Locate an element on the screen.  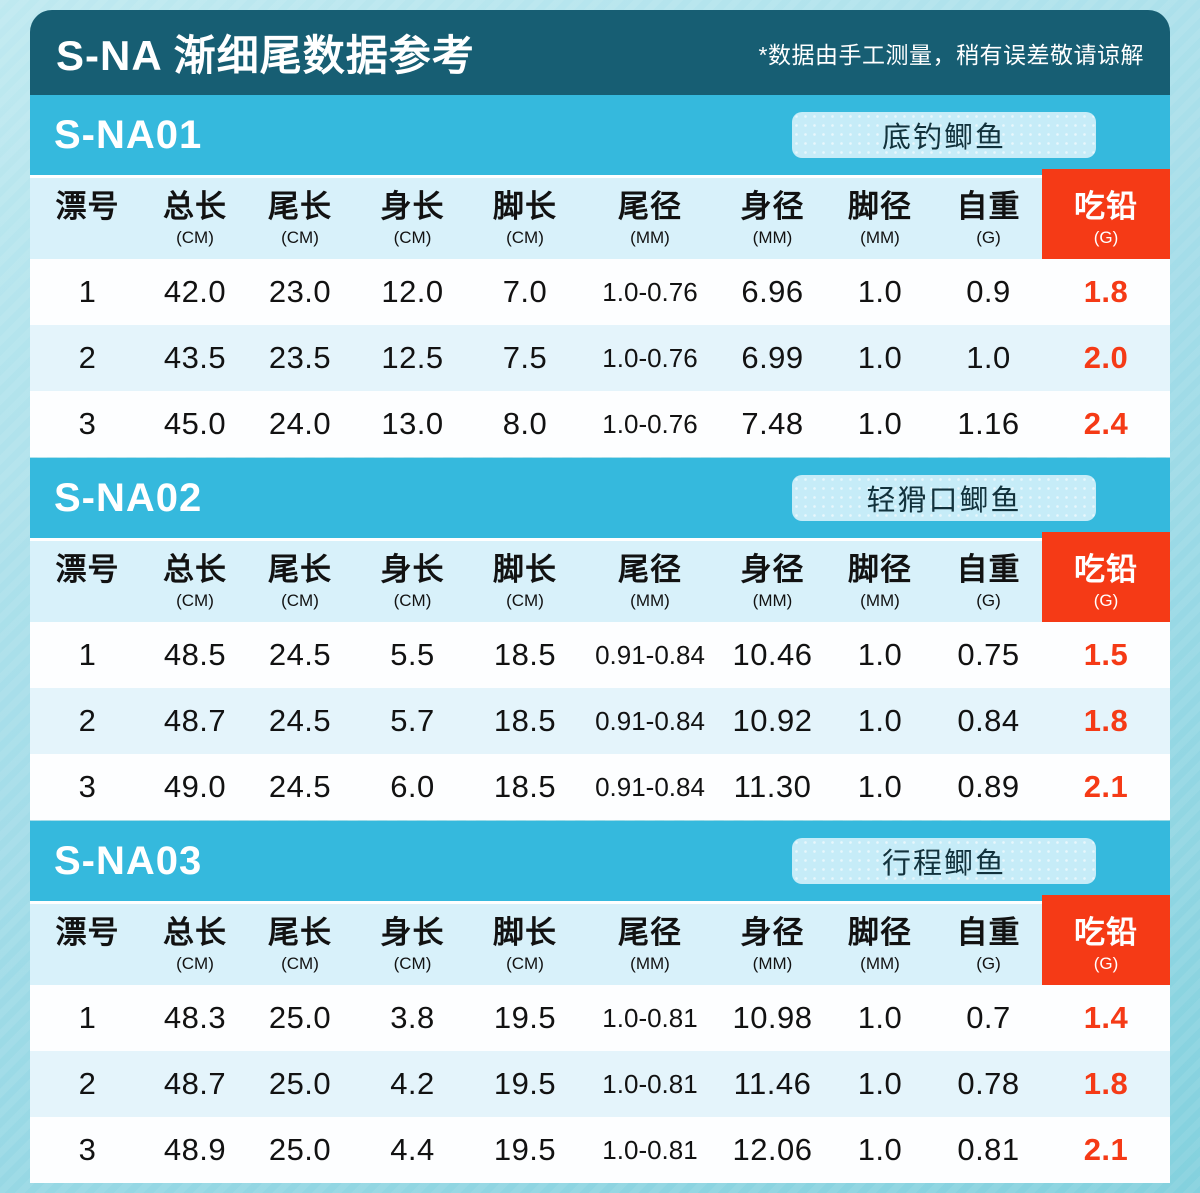
table-cell: 0.75 is located at coordinates (988, 654).